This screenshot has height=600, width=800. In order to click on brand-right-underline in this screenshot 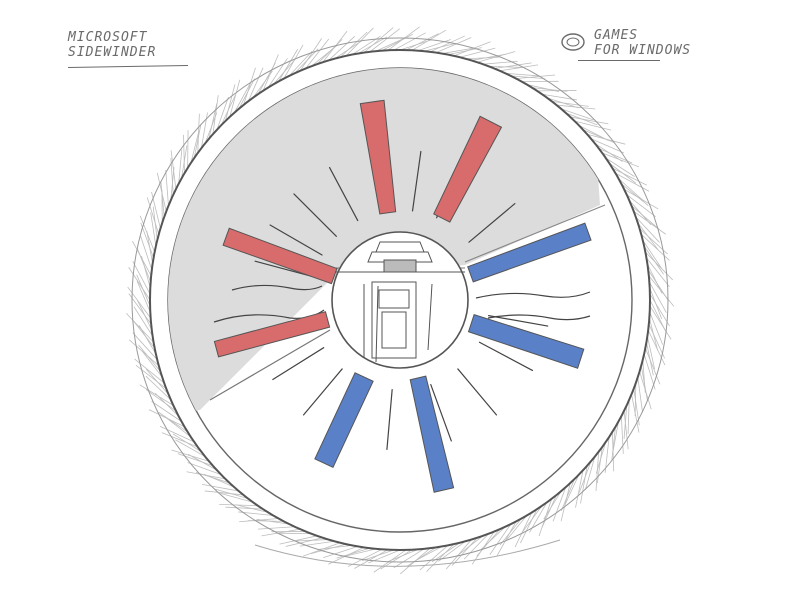, I will do `click(619, 60)`.